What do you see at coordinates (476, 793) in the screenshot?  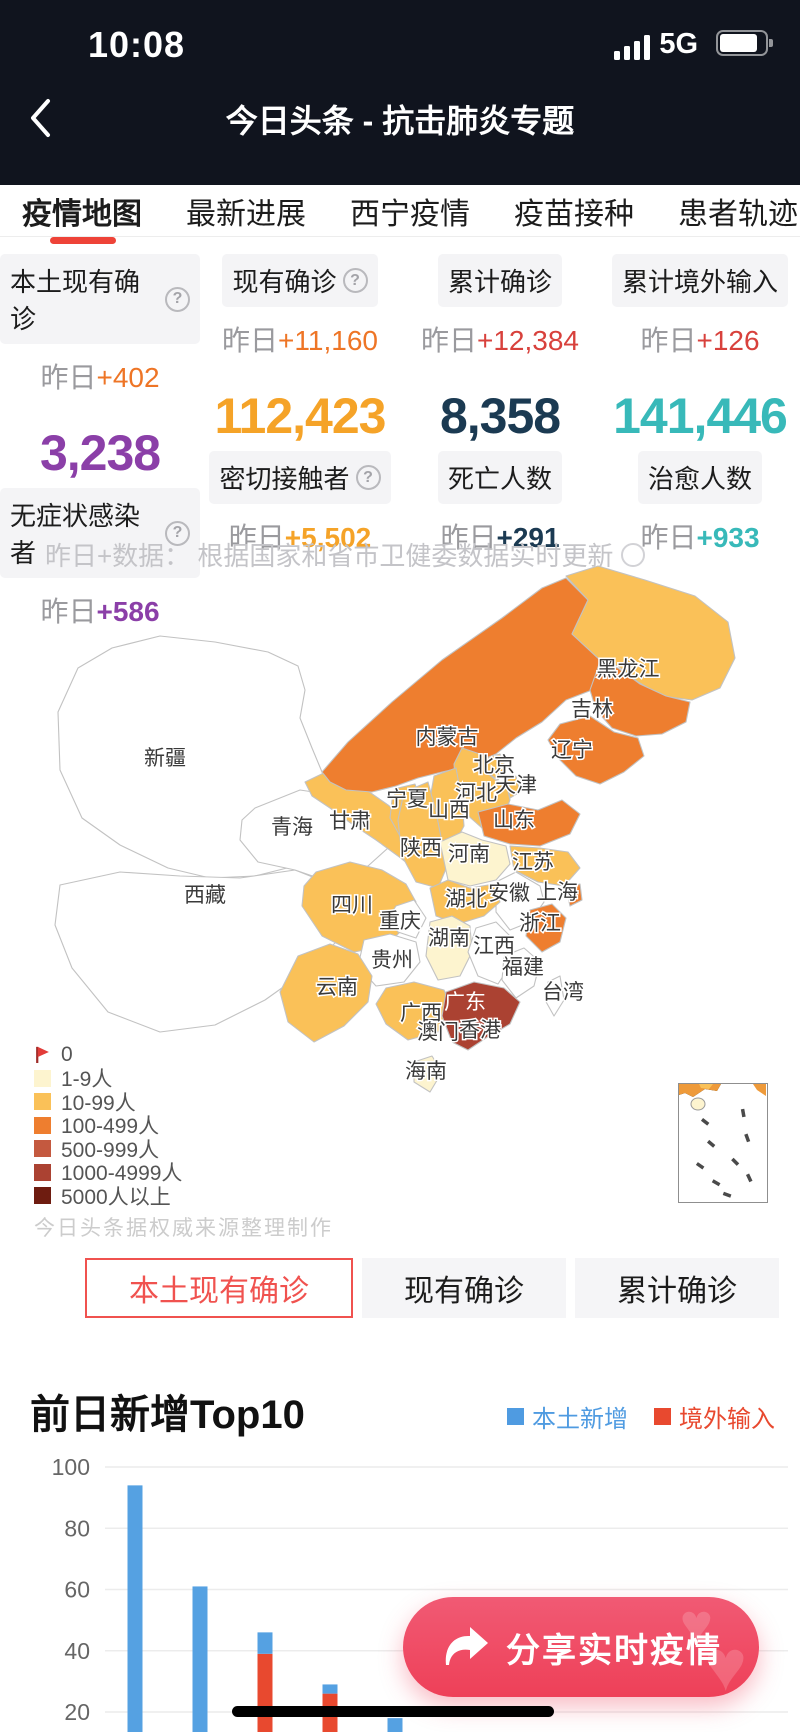 I see `map-province-label: 河北` at bounding box center [476, 793].